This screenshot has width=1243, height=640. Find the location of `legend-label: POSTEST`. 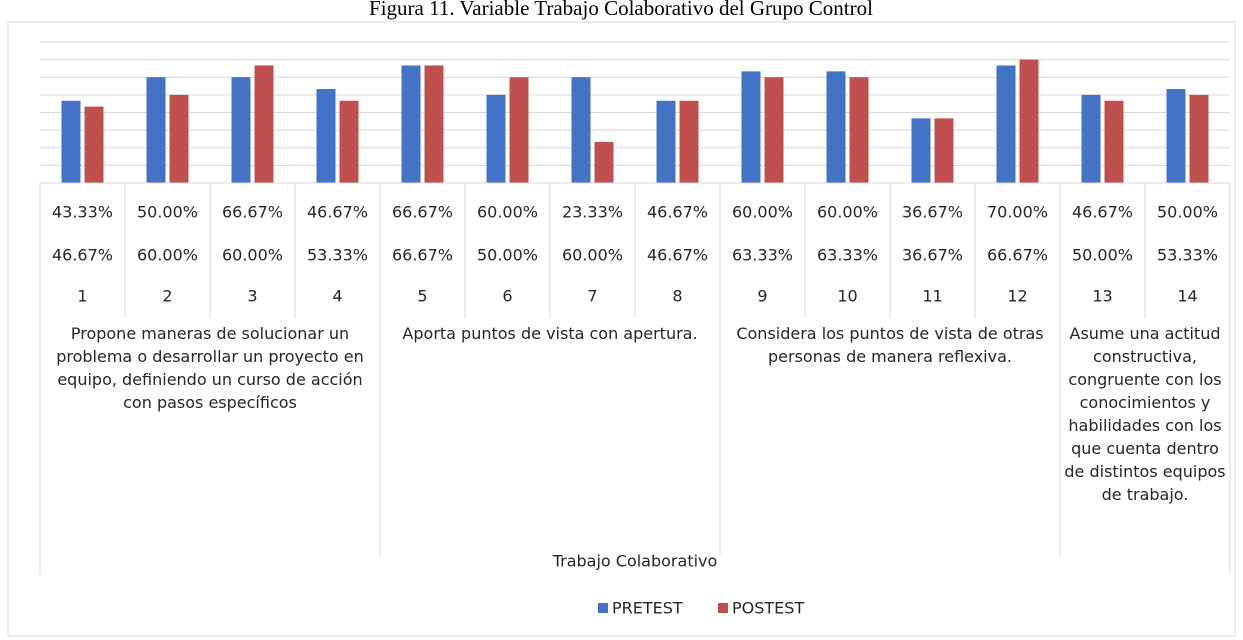

legend-label: POSTEST is located at coordinates (768, 608).